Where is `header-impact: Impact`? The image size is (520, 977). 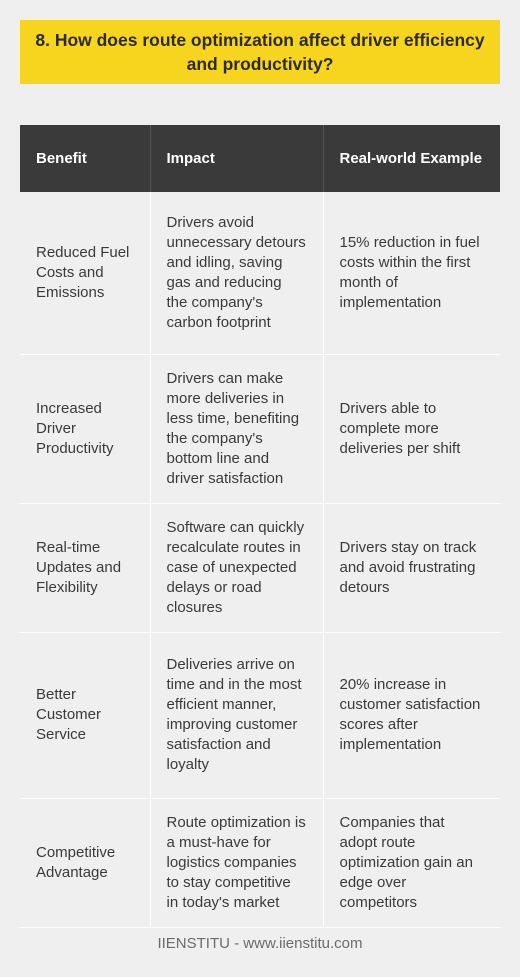 header-impact: Impact is located at coordinates (237, 158).